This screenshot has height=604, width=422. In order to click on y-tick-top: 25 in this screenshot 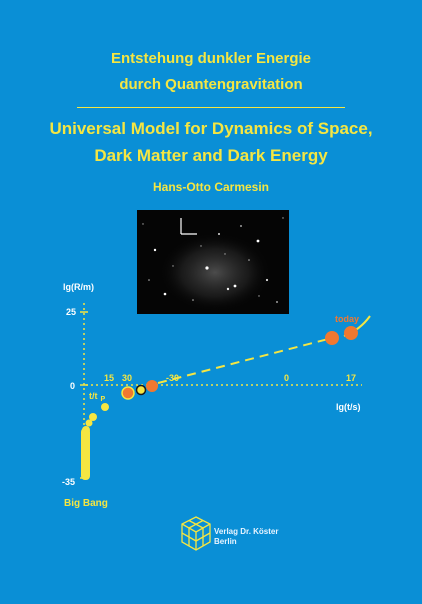, I will do `click(71, 312)`.